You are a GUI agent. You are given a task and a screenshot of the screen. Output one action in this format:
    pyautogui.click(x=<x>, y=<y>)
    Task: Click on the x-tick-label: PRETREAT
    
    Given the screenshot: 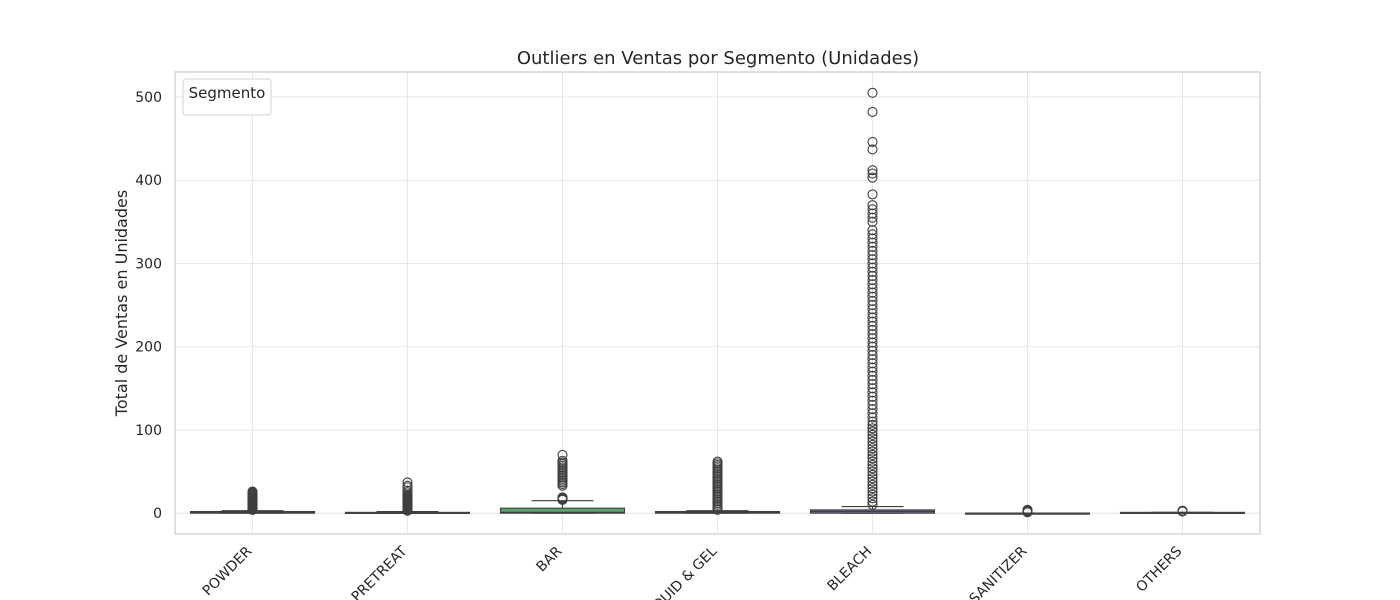 What is the action you would take?
    pyautogui.click(x=380, y=571)
    